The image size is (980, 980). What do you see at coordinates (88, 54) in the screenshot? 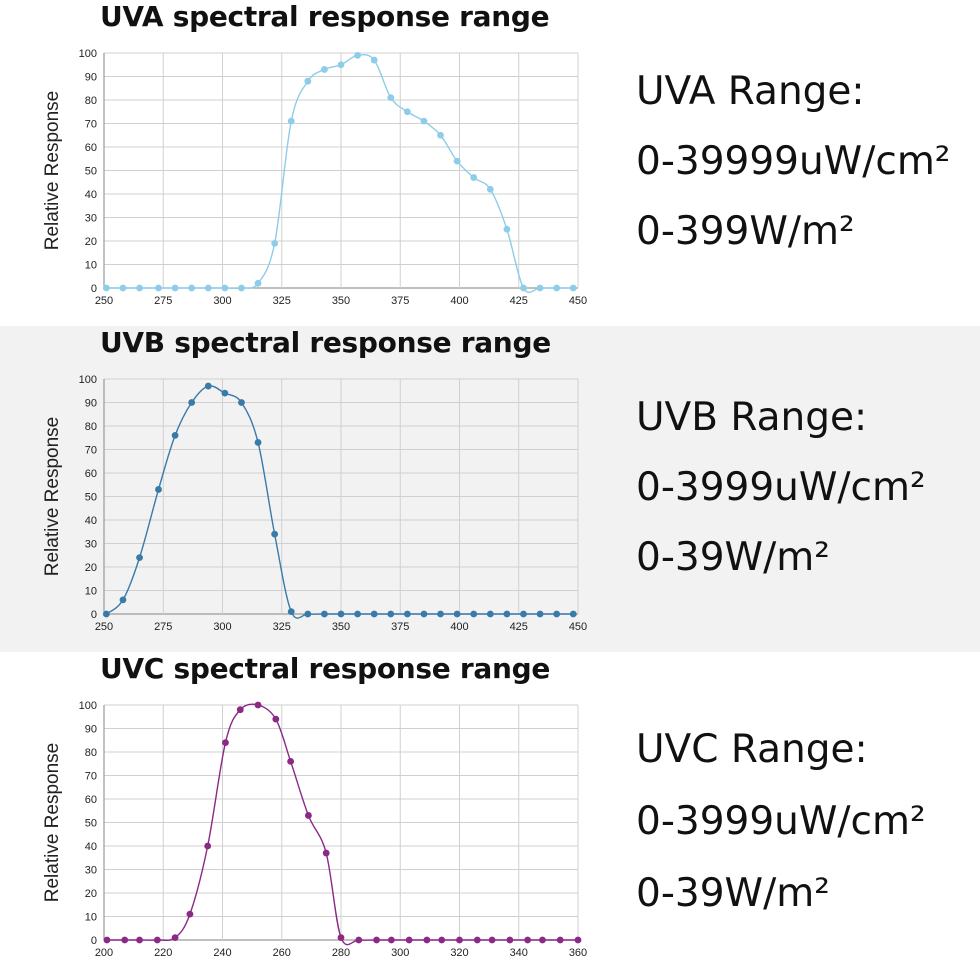
I see `uva-y-tick-label: 100` at bounding box center [88, 54].